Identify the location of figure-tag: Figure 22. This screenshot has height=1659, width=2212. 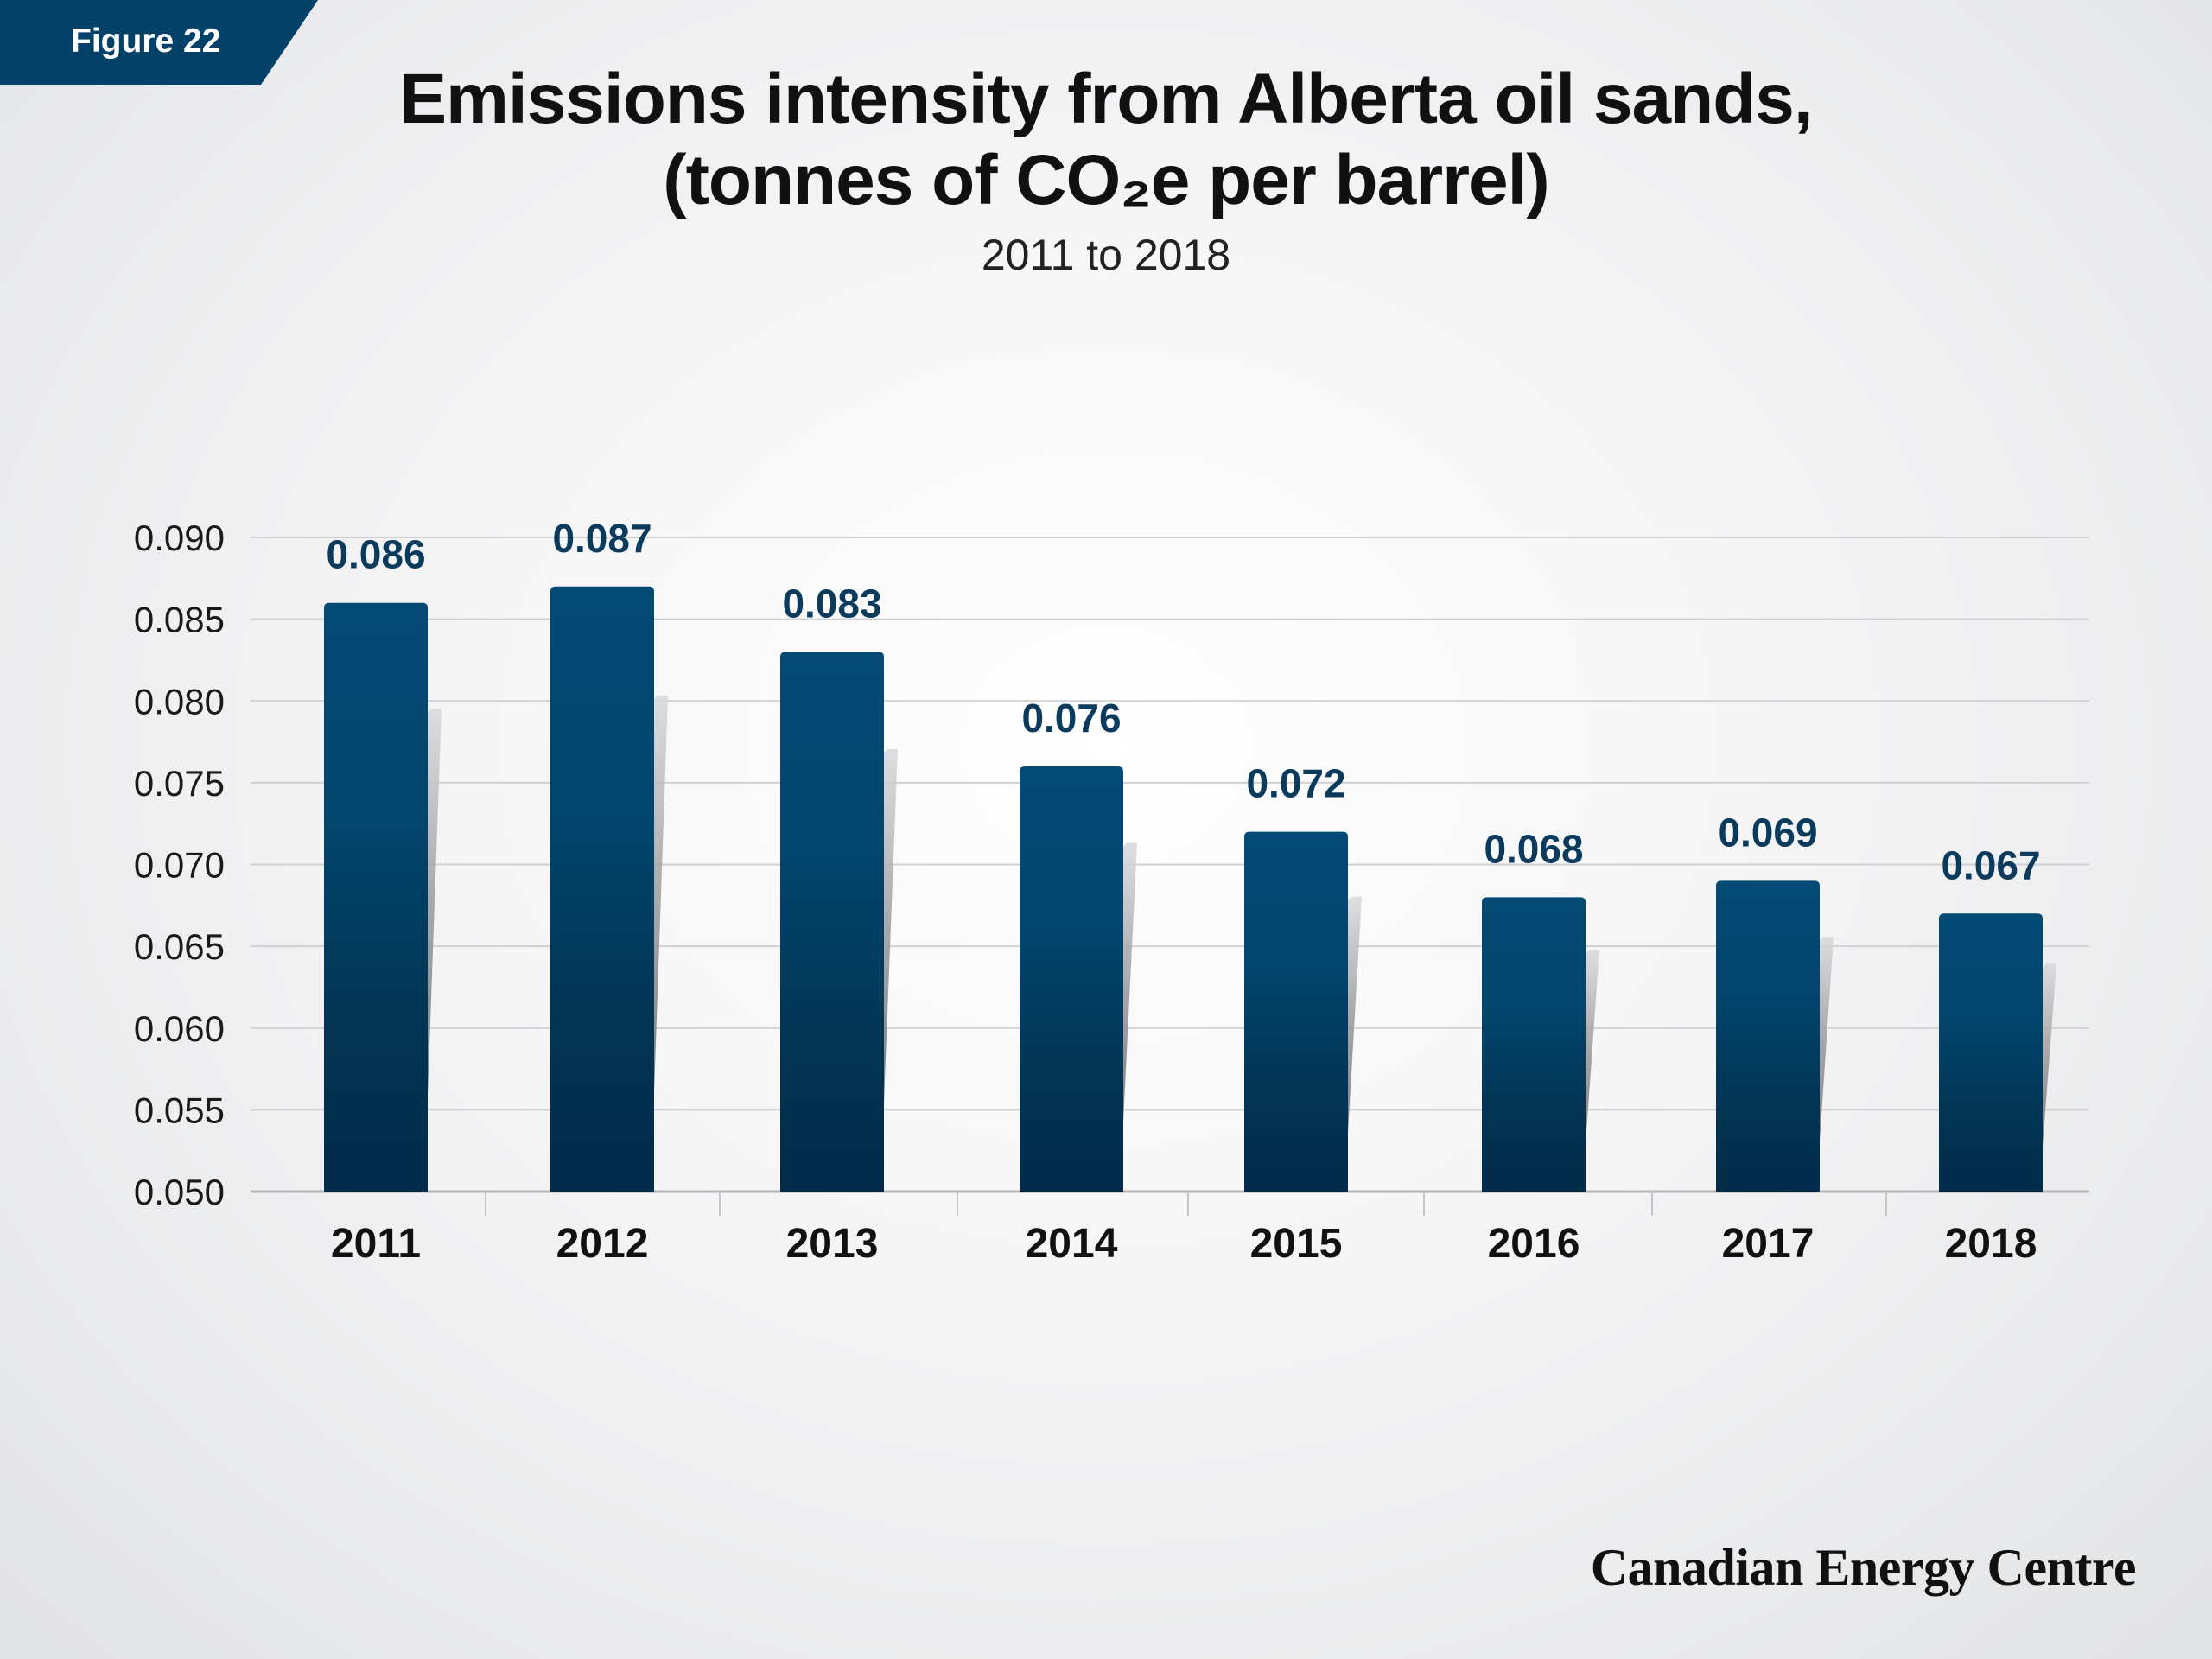
(159, 42).